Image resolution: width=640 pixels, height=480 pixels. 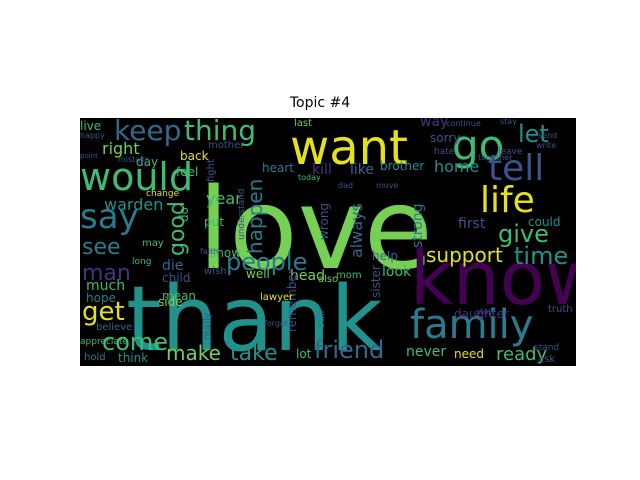 What do you see at coordinates (303, 123) in the screenshot?
I see `word-last: last` at bounding box center [303, 123].